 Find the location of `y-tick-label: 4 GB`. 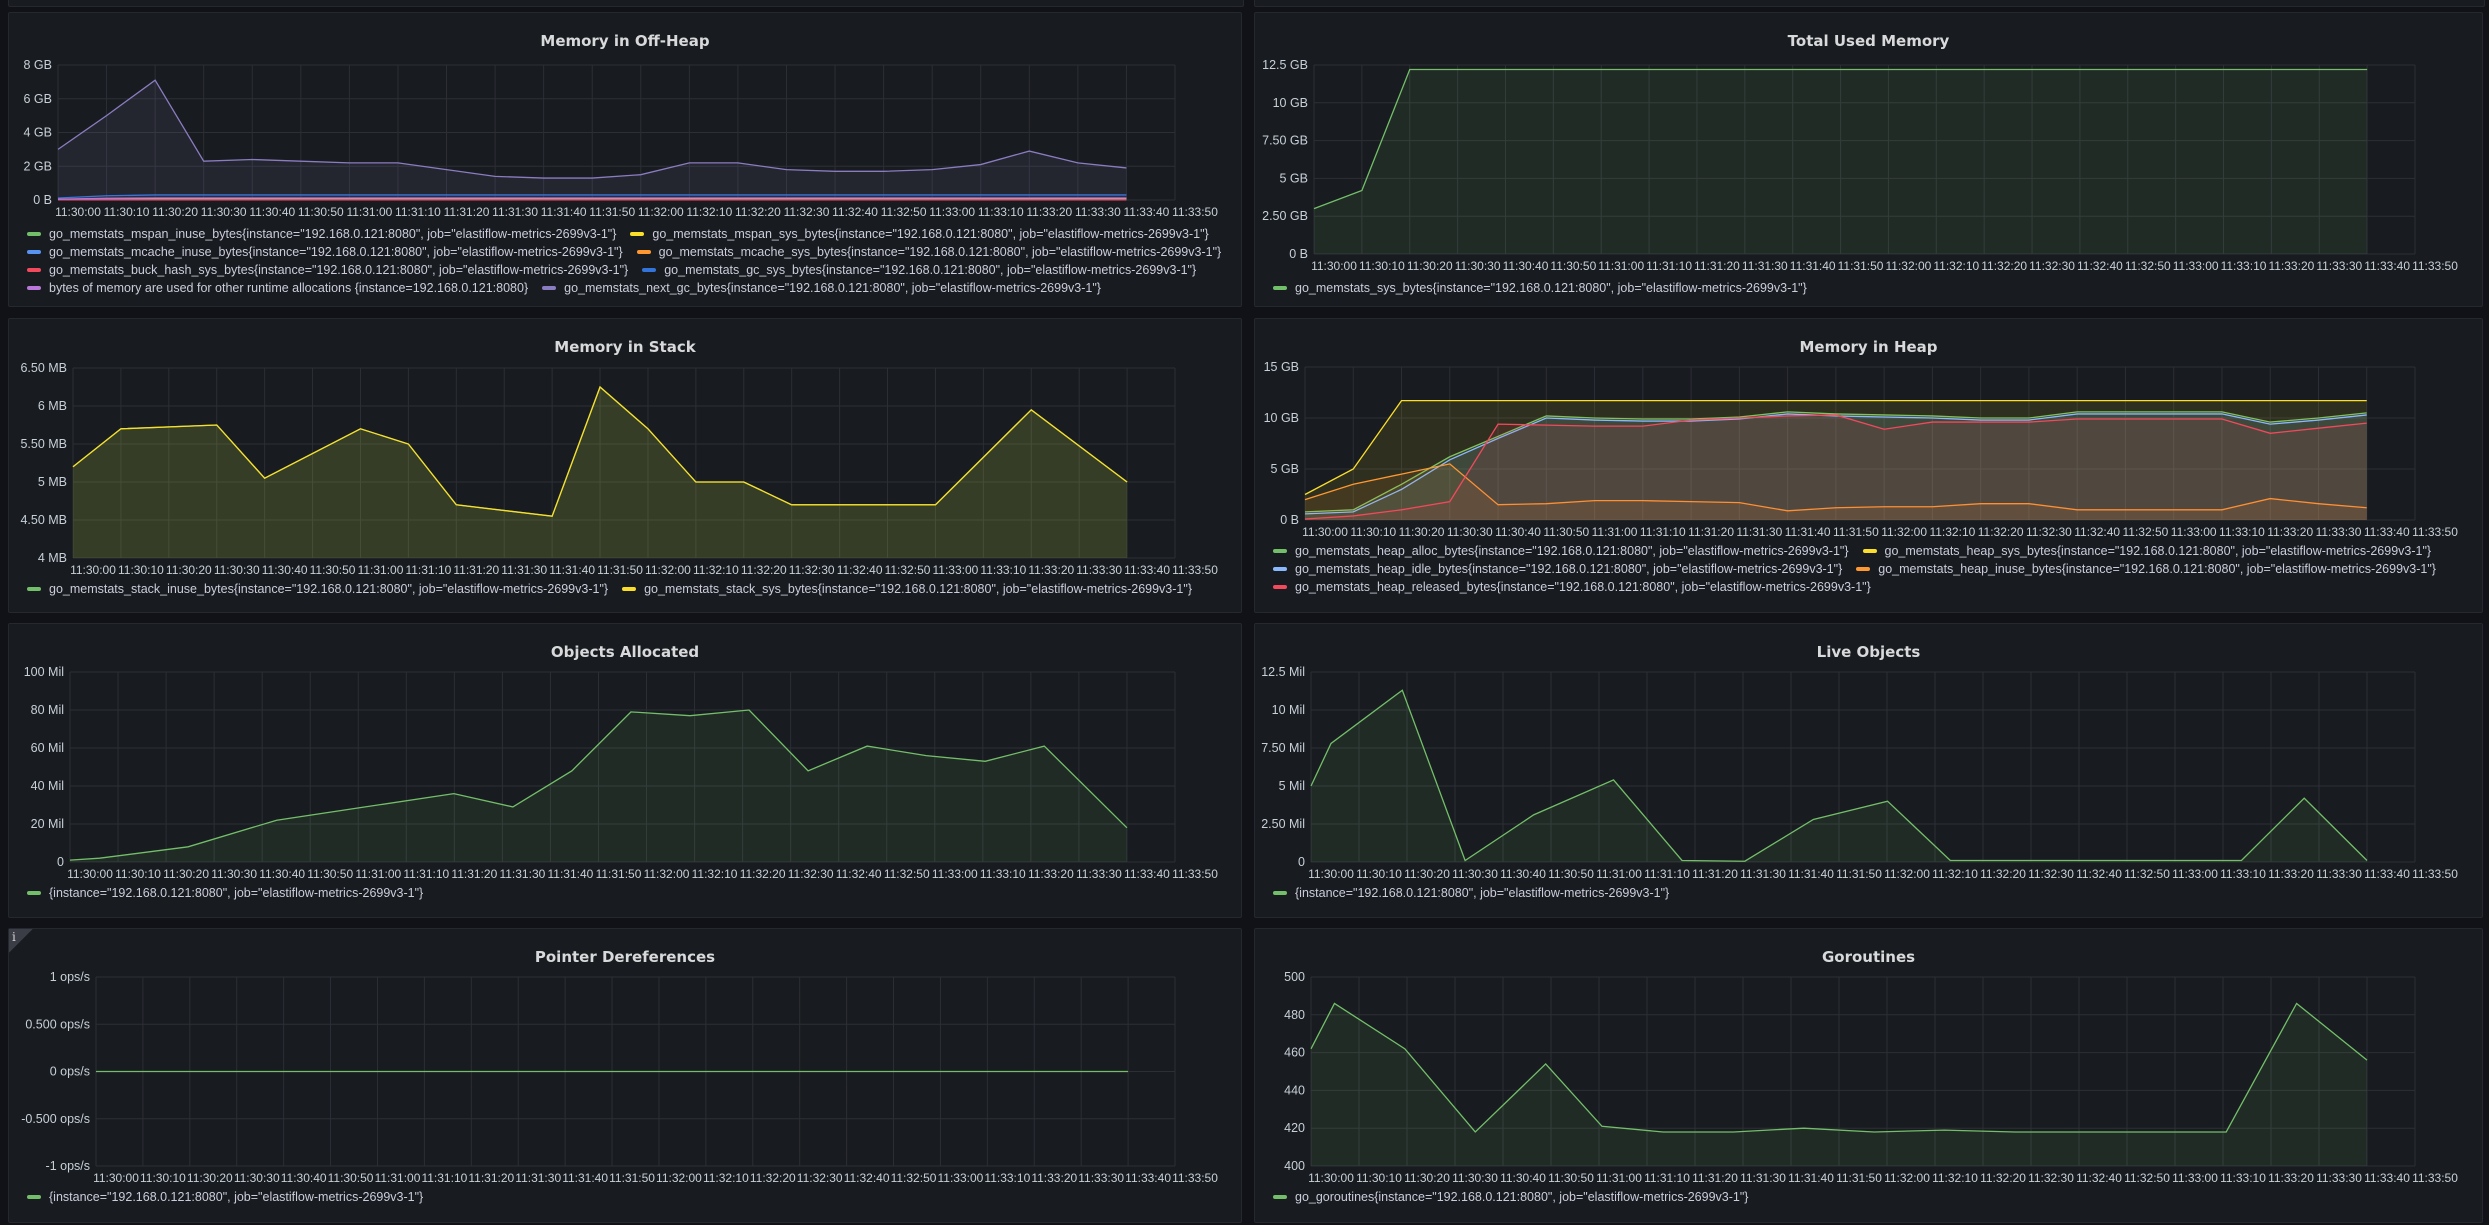

y-tick-label: 4 GB is located at coordinates (38, 133).